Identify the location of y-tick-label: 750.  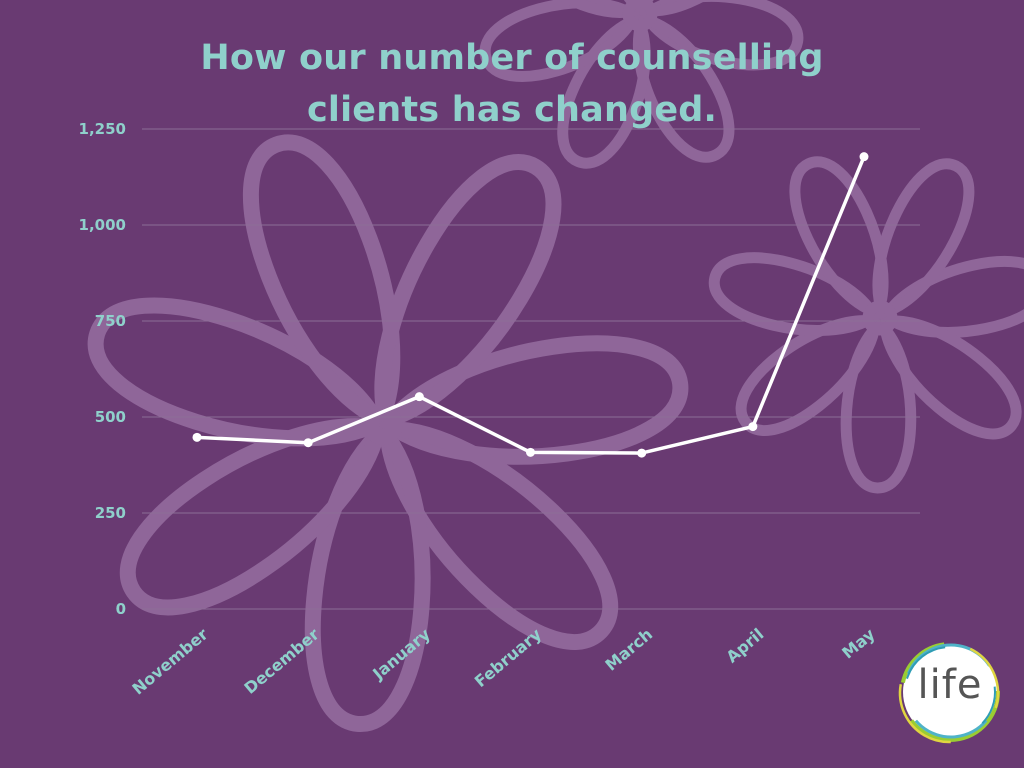
(110, 321).